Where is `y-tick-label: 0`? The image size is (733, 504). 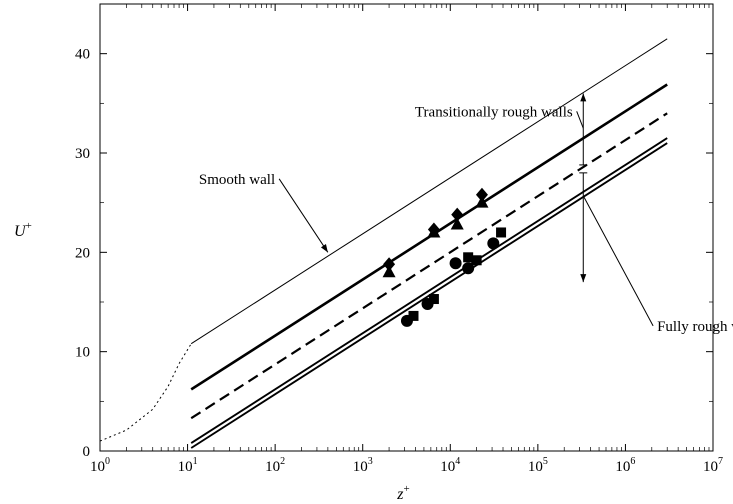
y-tick-label: 0 is located at coordinates (87, 452).